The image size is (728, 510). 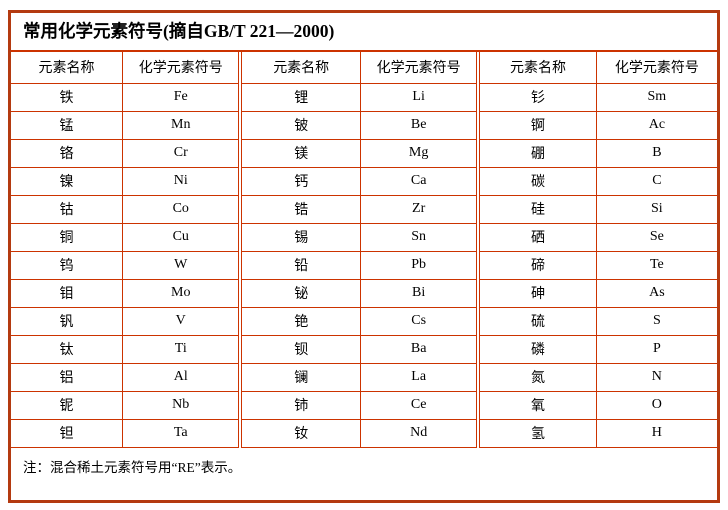 I want to click on element-name-cell: 钡, so click(x=299, y=349).